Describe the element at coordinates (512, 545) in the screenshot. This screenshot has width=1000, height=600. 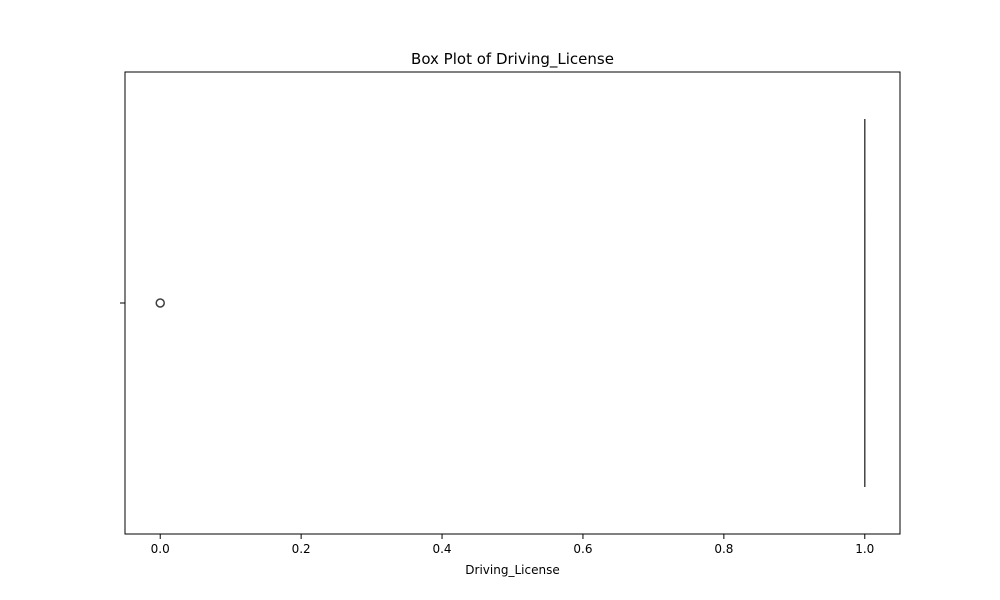
I see `x-axis-ticks: 0.0 0.2 0.4 0.6 0.8 1.0` at that location.